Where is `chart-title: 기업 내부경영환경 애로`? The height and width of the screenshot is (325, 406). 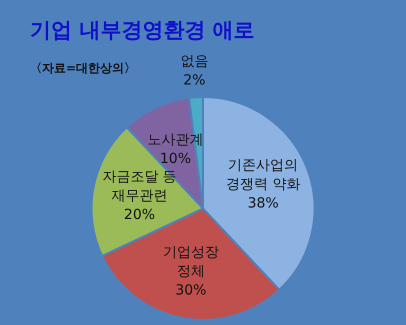 chart-title: 기업 내부경영환경 애로 is located at coordinates (142, 30).